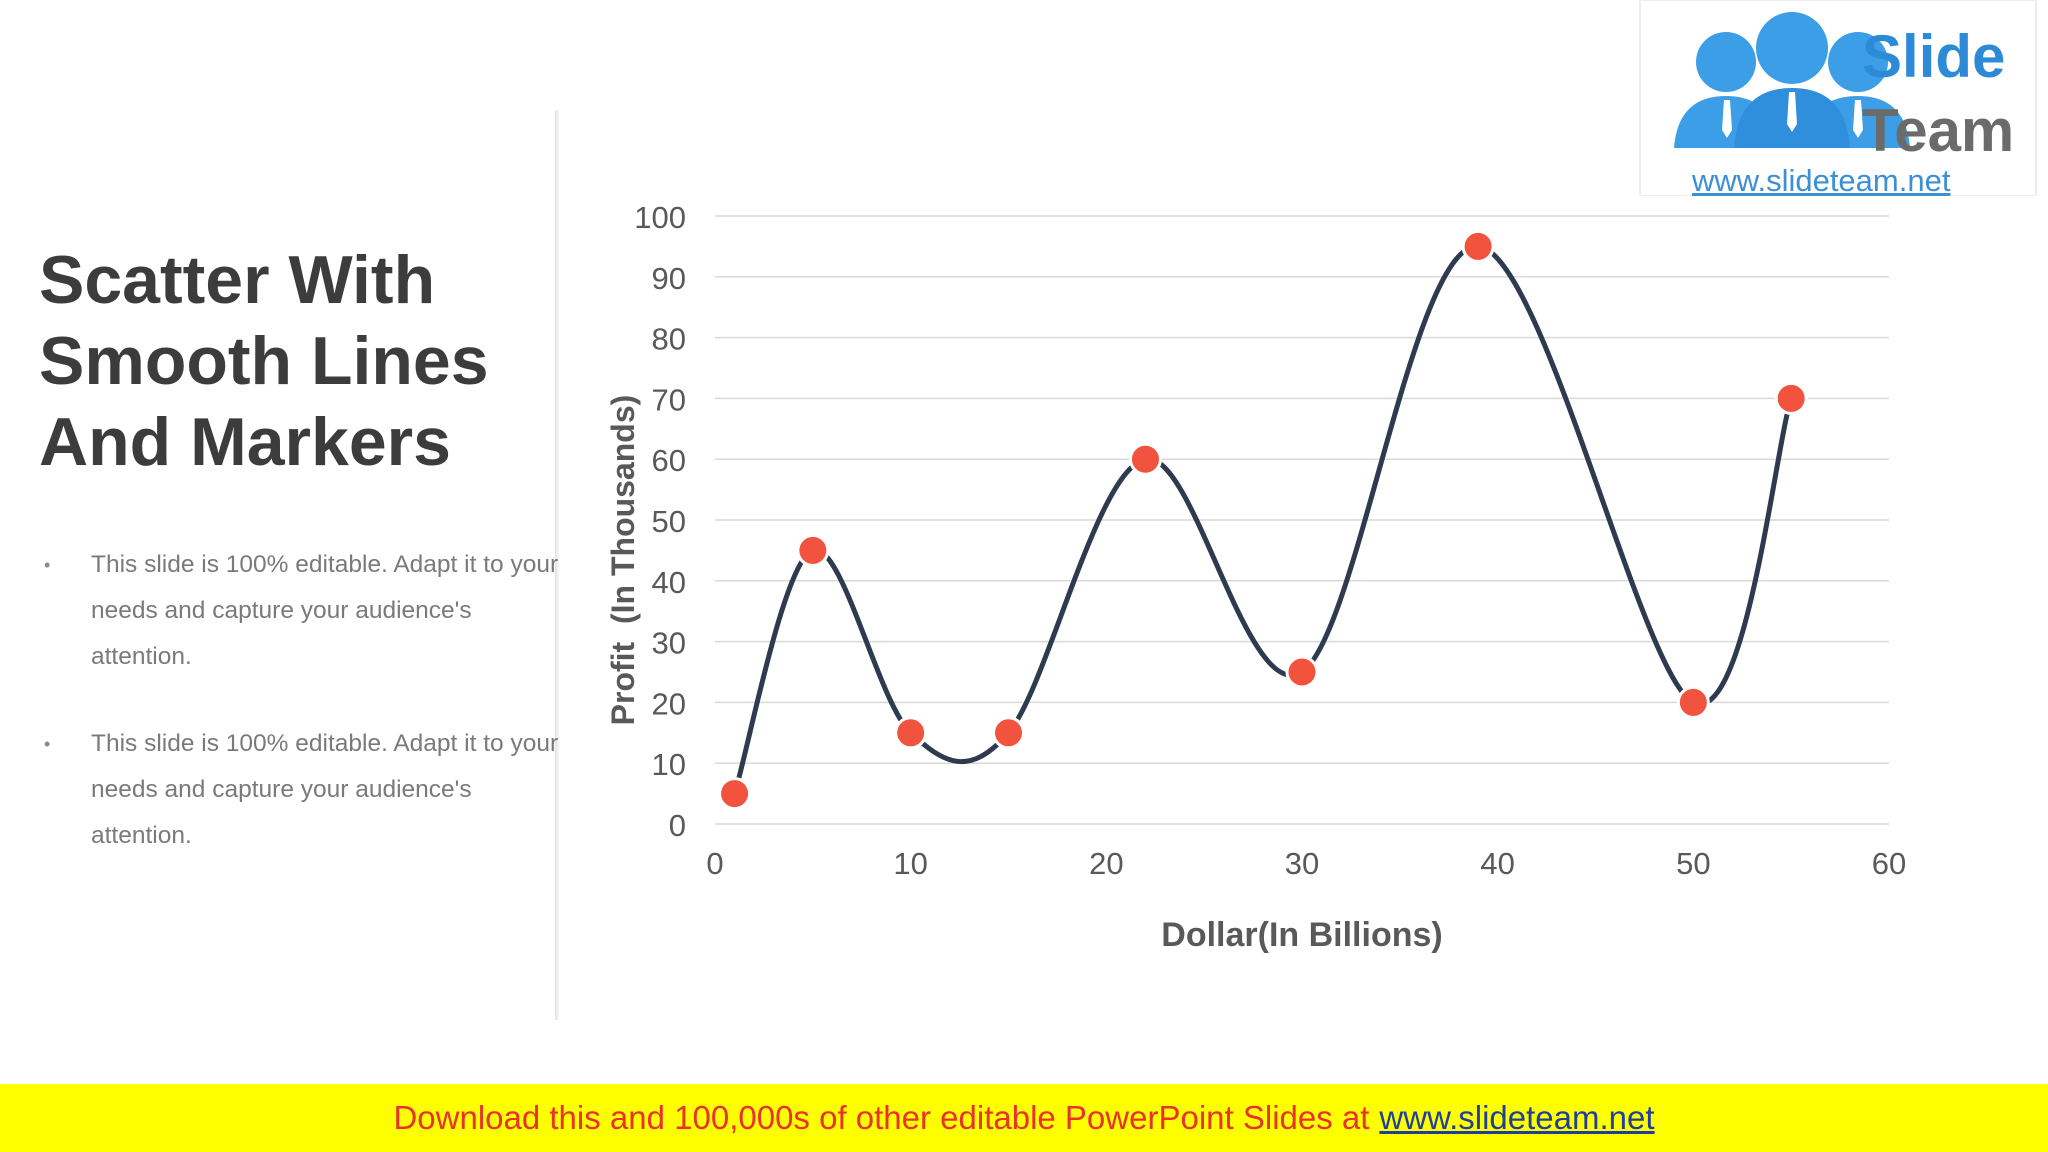 Image resolution: width=2048 pixels, height=1152 pixels. Describe the element at coordinates (1821, 180) in the screenshot. I see `logo-url-link: www.slideteam.net` at that location.